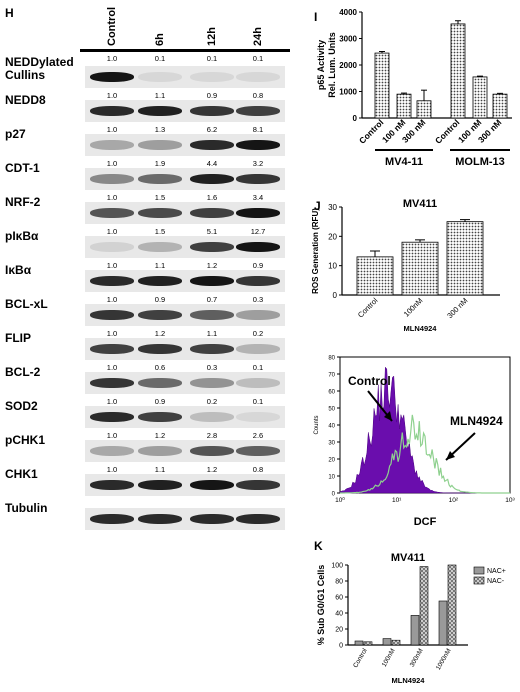 The width and height of the screenshot is (520, 692). I want to click on mln4924-arrowhead, so click(450, 455).